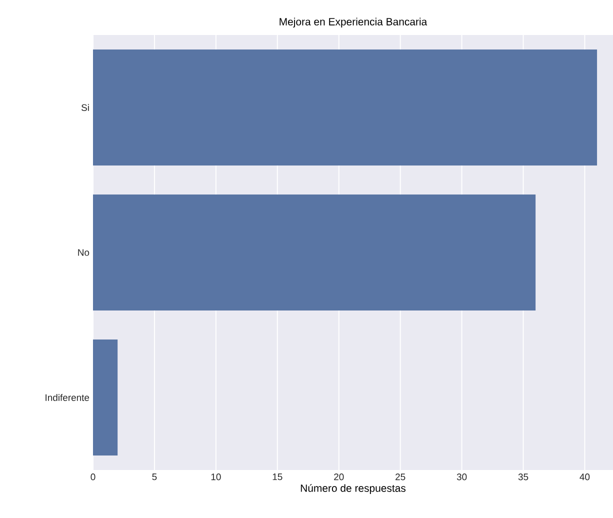  What do you see at coordinates (93, 477) in the screenshot?
I see `x-tick-label: 0` at bounding box center [93, 477].